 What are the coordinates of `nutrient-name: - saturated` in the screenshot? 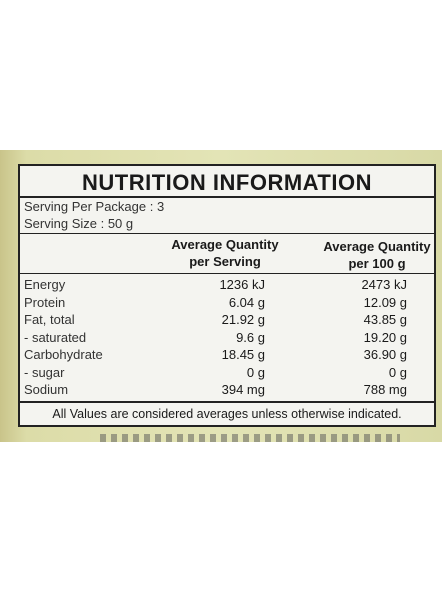 It's located at (55, 337).